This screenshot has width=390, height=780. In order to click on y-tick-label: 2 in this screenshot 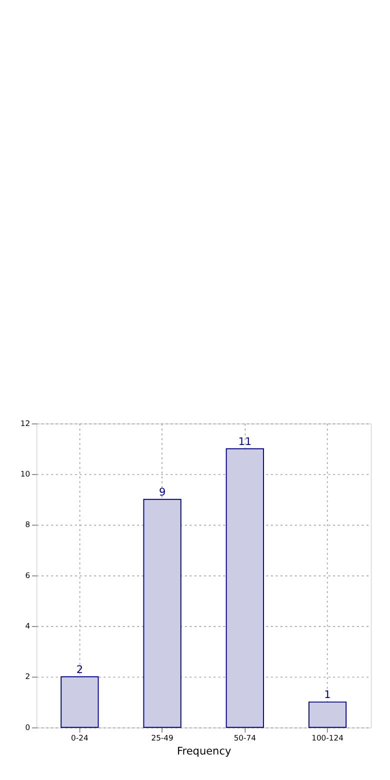, I will do `click(27, 677)`.